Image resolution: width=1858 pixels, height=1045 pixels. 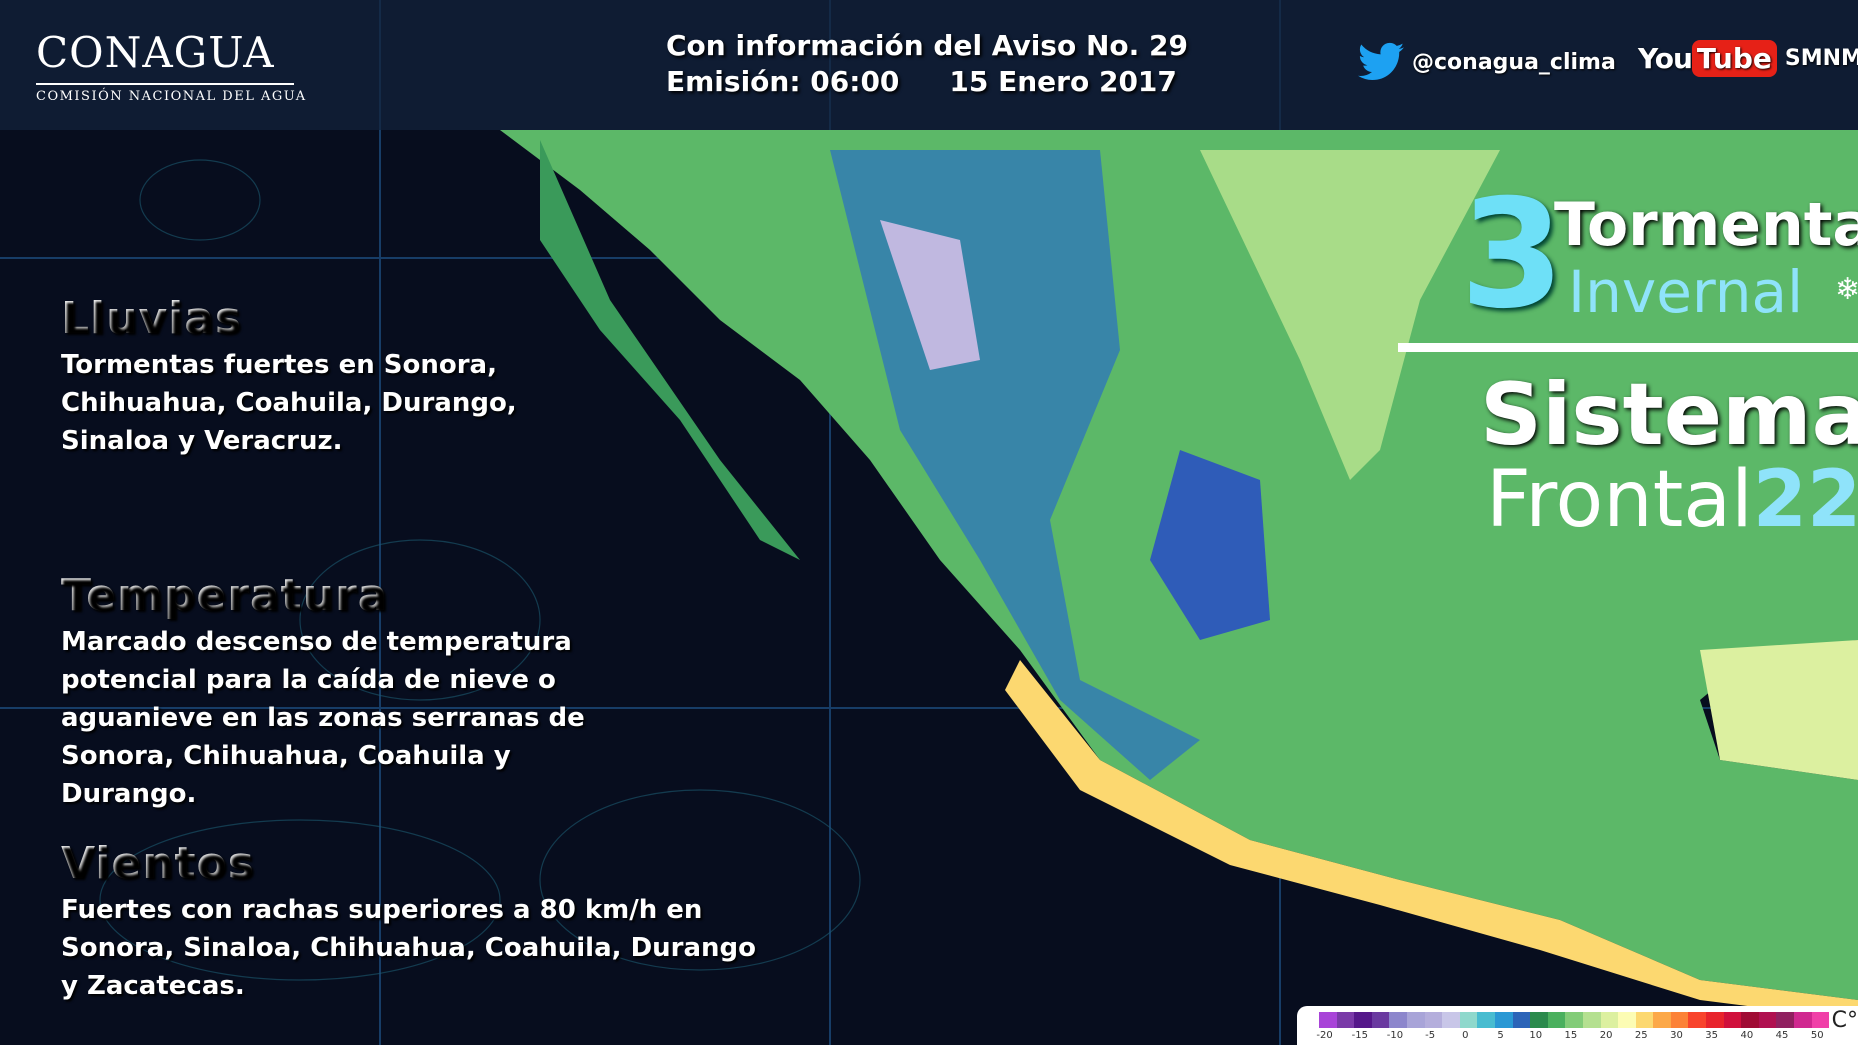 I want to click on youtube-tube: Tube, so click(x=1734, y=58).